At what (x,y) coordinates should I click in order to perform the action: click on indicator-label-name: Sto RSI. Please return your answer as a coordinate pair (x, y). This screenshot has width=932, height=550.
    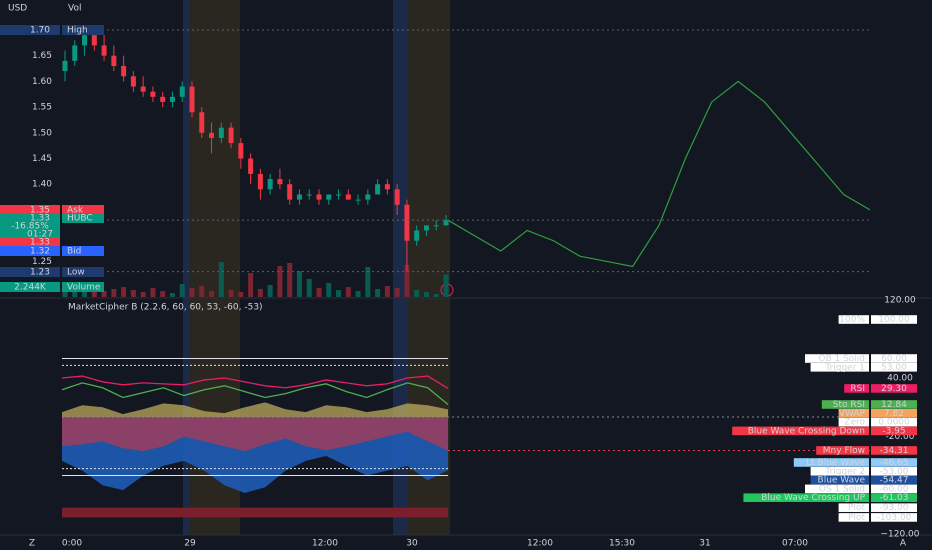
    Looking at the image, I should click on (849, 405).